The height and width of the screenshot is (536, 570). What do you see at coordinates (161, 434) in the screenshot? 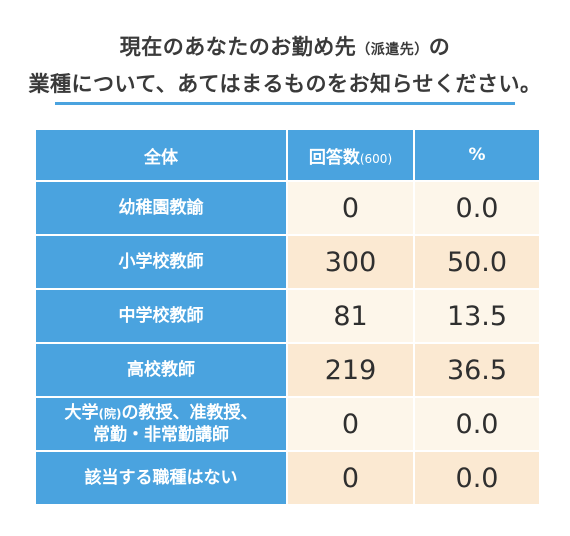
I see `row-label-line-2: 常勤・非常勤講師` at bounding box center [161, 434].